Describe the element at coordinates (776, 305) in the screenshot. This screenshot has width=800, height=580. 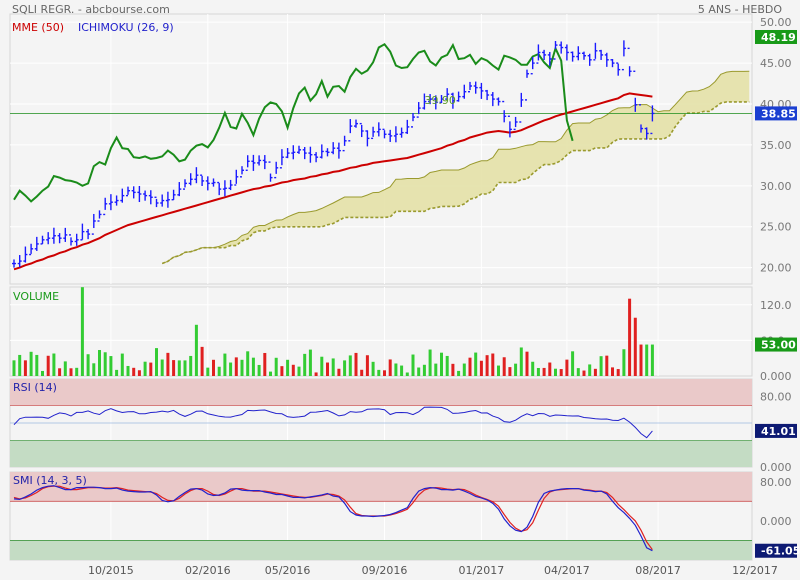
I see `volume-y-tick: 120.0` at that location.